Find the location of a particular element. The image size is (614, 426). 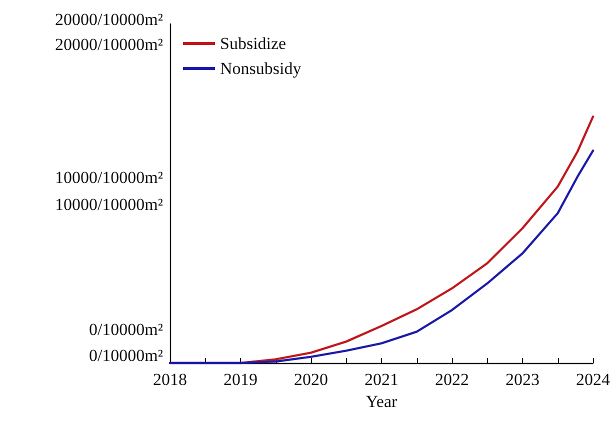

x-tick-label: 2022 is located at coordinates (452, 379).